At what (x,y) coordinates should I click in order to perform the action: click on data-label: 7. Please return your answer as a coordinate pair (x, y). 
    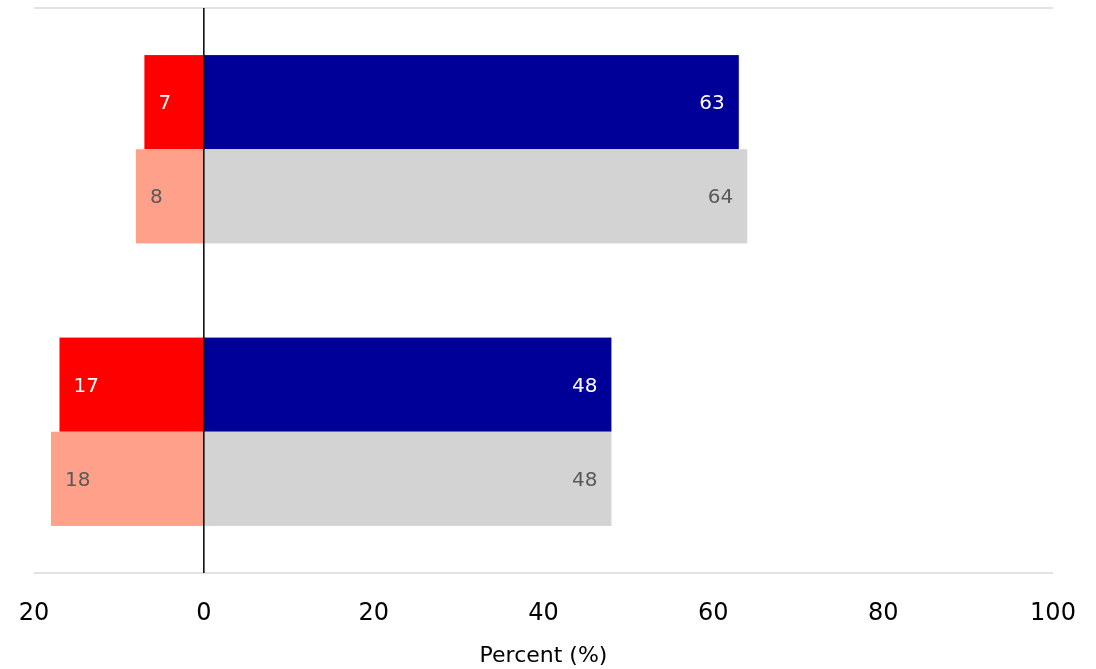
    Looking at the image, I should click on (165, 102).